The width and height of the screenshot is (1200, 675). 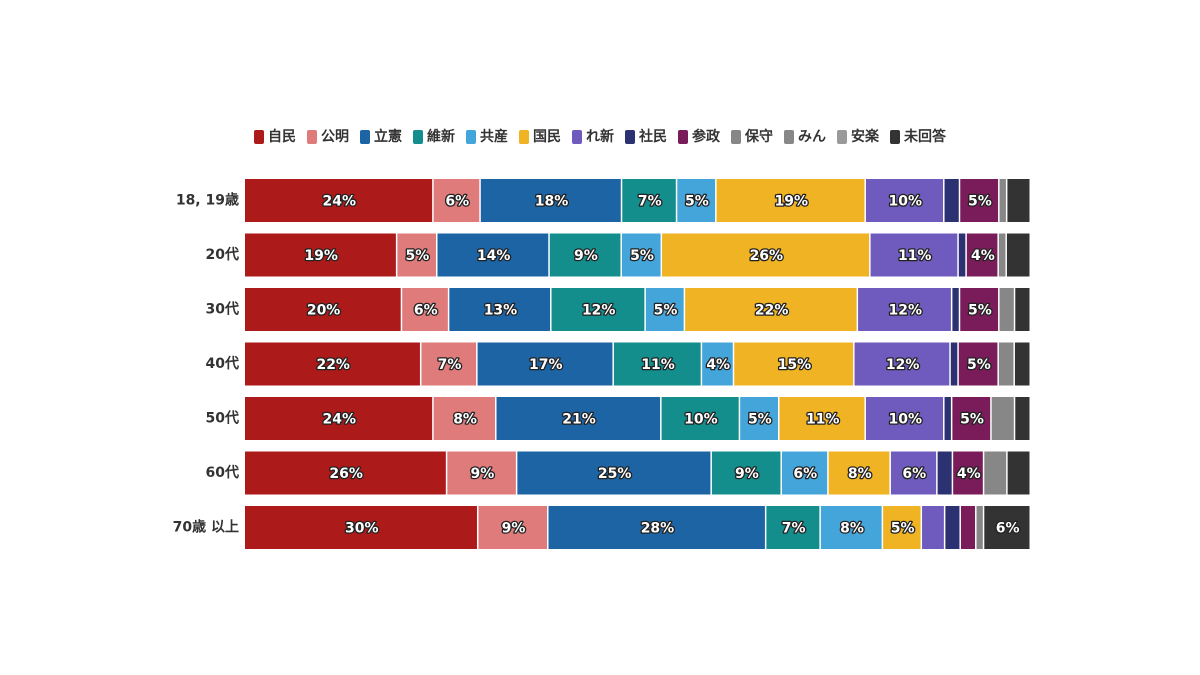 I want to click on data-label: 28%, so click(x=658, y=529).